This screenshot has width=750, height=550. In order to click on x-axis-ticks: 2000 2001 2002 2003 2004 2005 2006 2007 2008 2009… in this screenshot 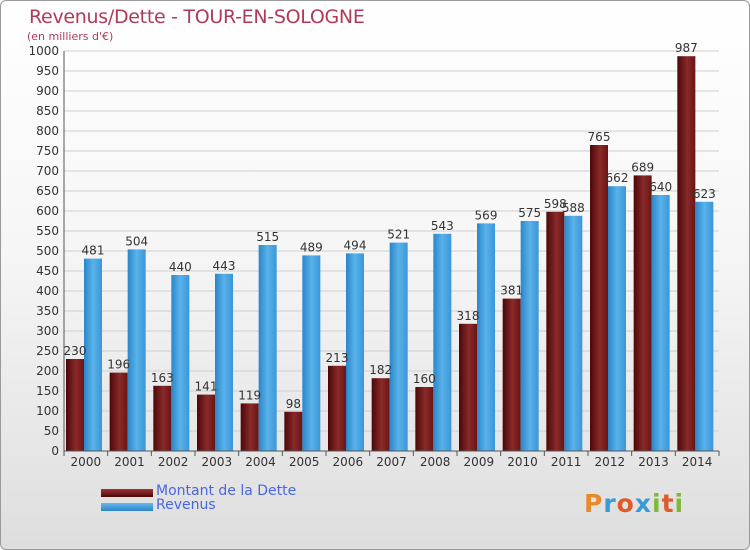, I will do `click(391, 460)`.